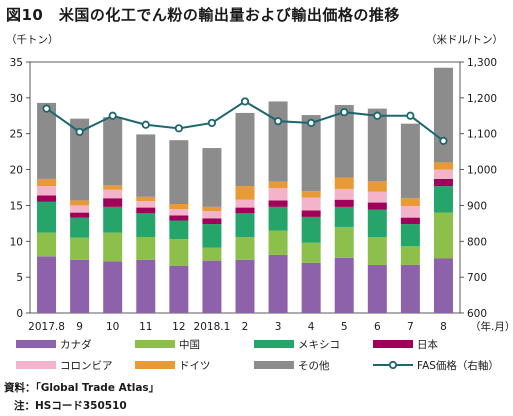  What do you see at coordinates (314, 365) in the screenshot?
I see `legend-label-other: その他` at bounding box center [314, 365].